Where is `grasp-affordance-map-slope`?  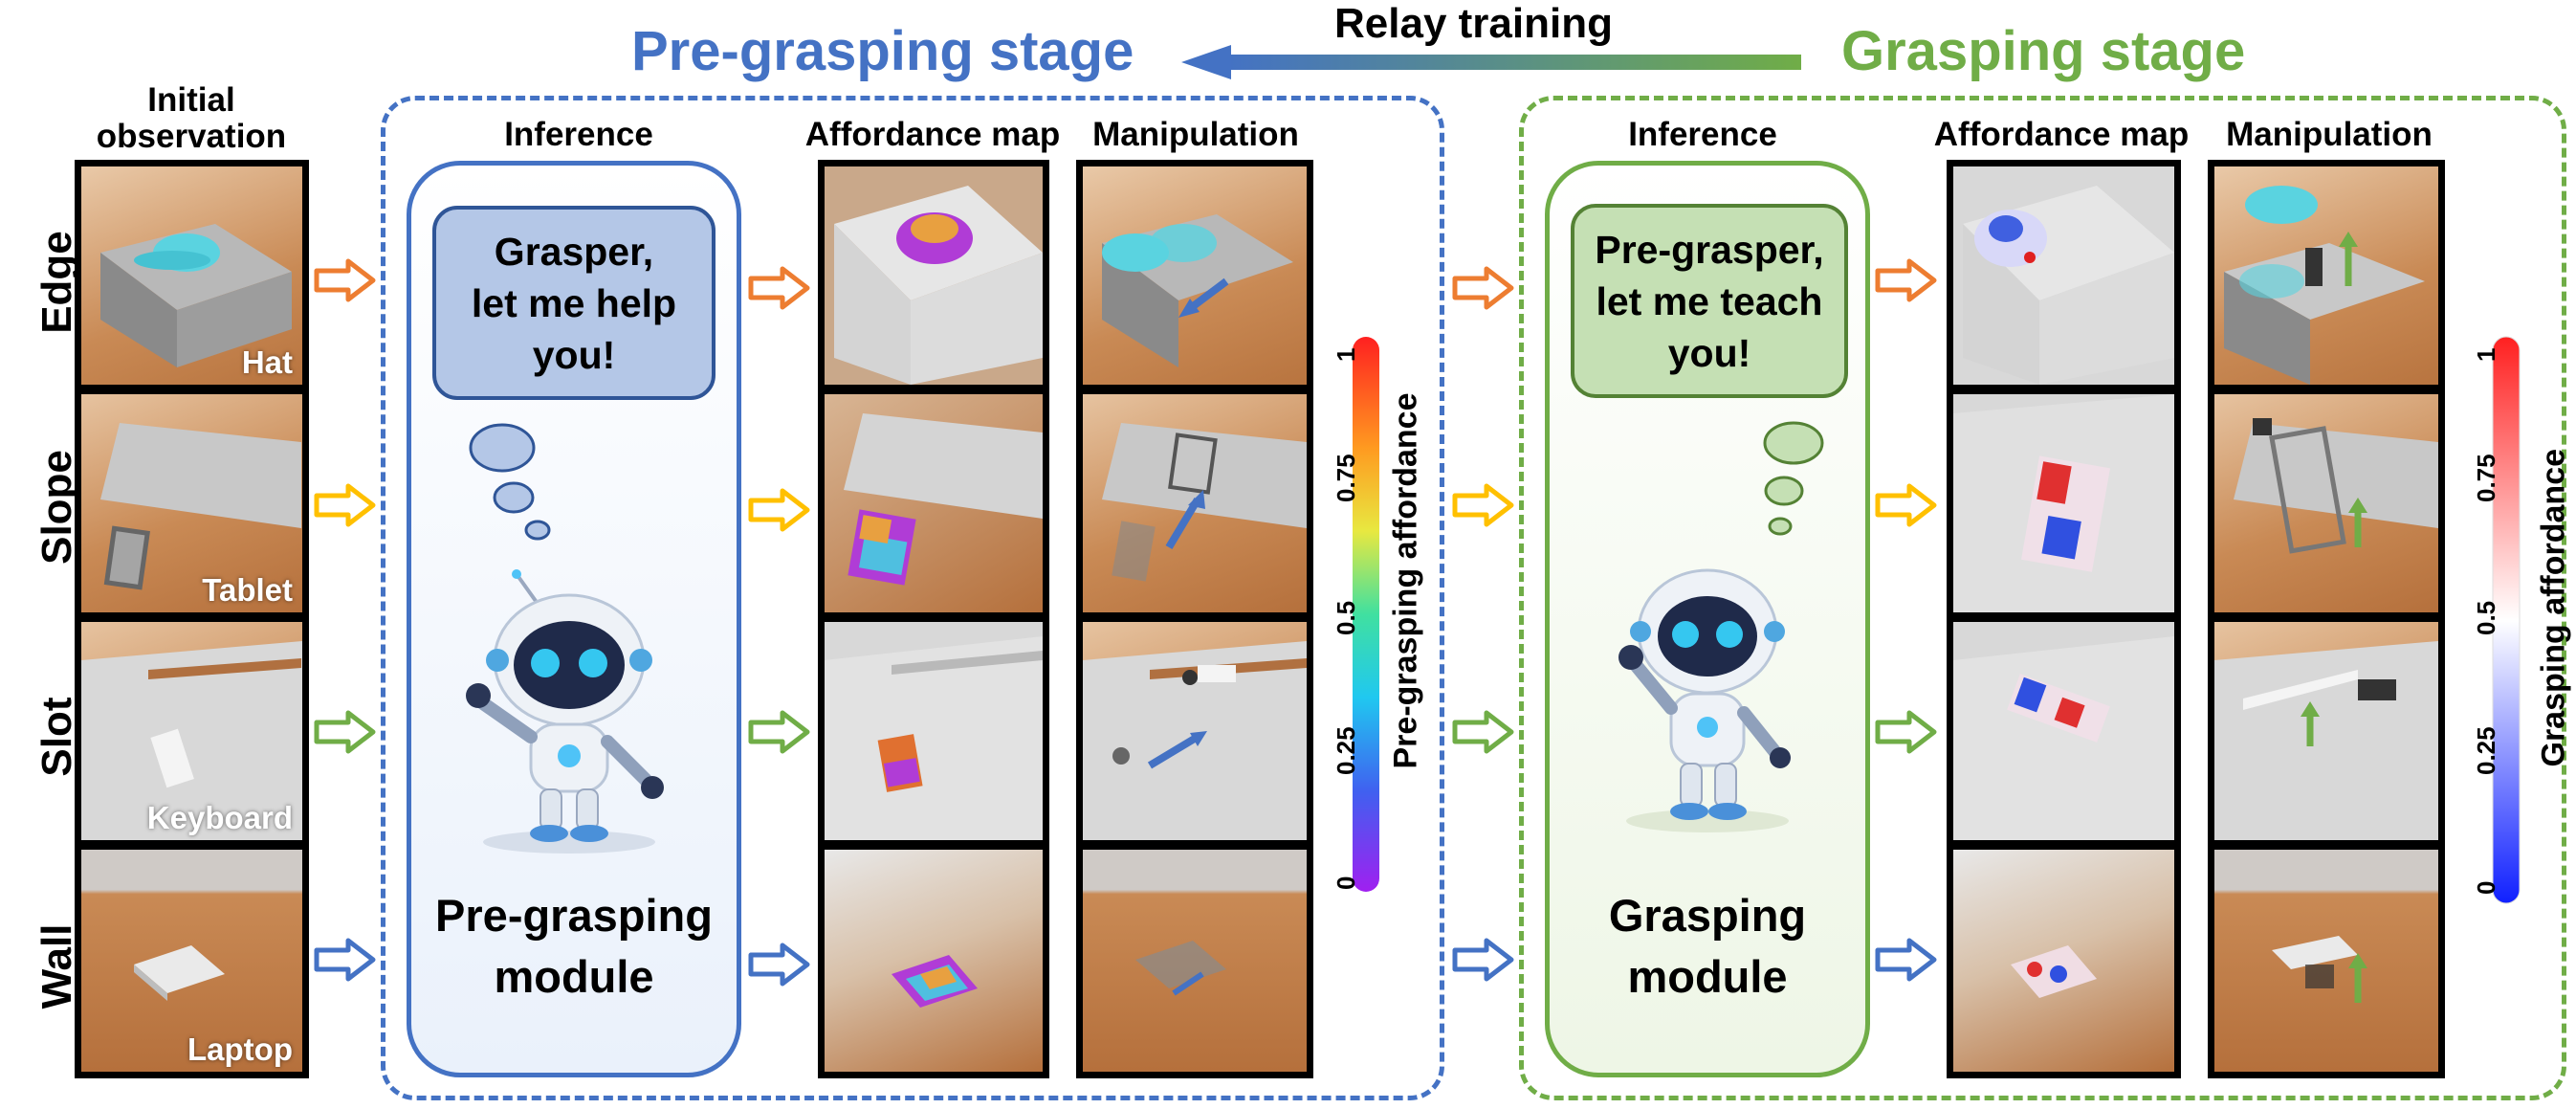
grasp-affordance-map-slope is located at coordinates (2064, 503).